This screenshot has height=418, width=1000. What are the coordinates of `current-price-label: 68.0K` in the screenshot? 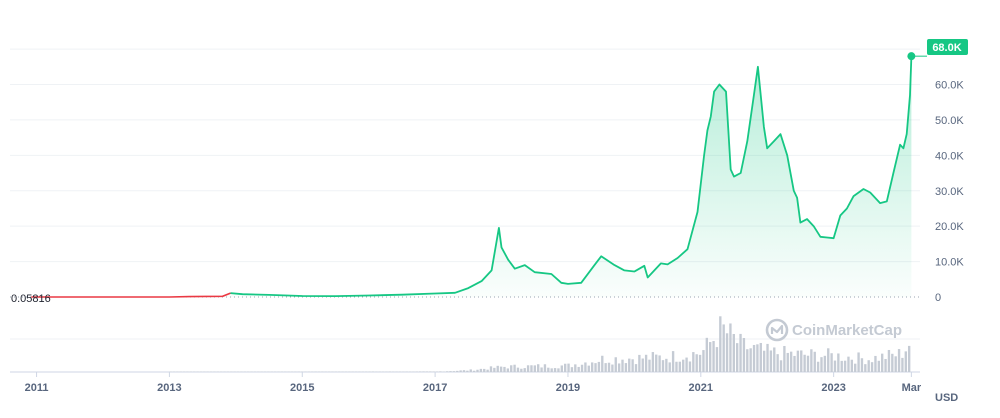 It's located at (946, 48).